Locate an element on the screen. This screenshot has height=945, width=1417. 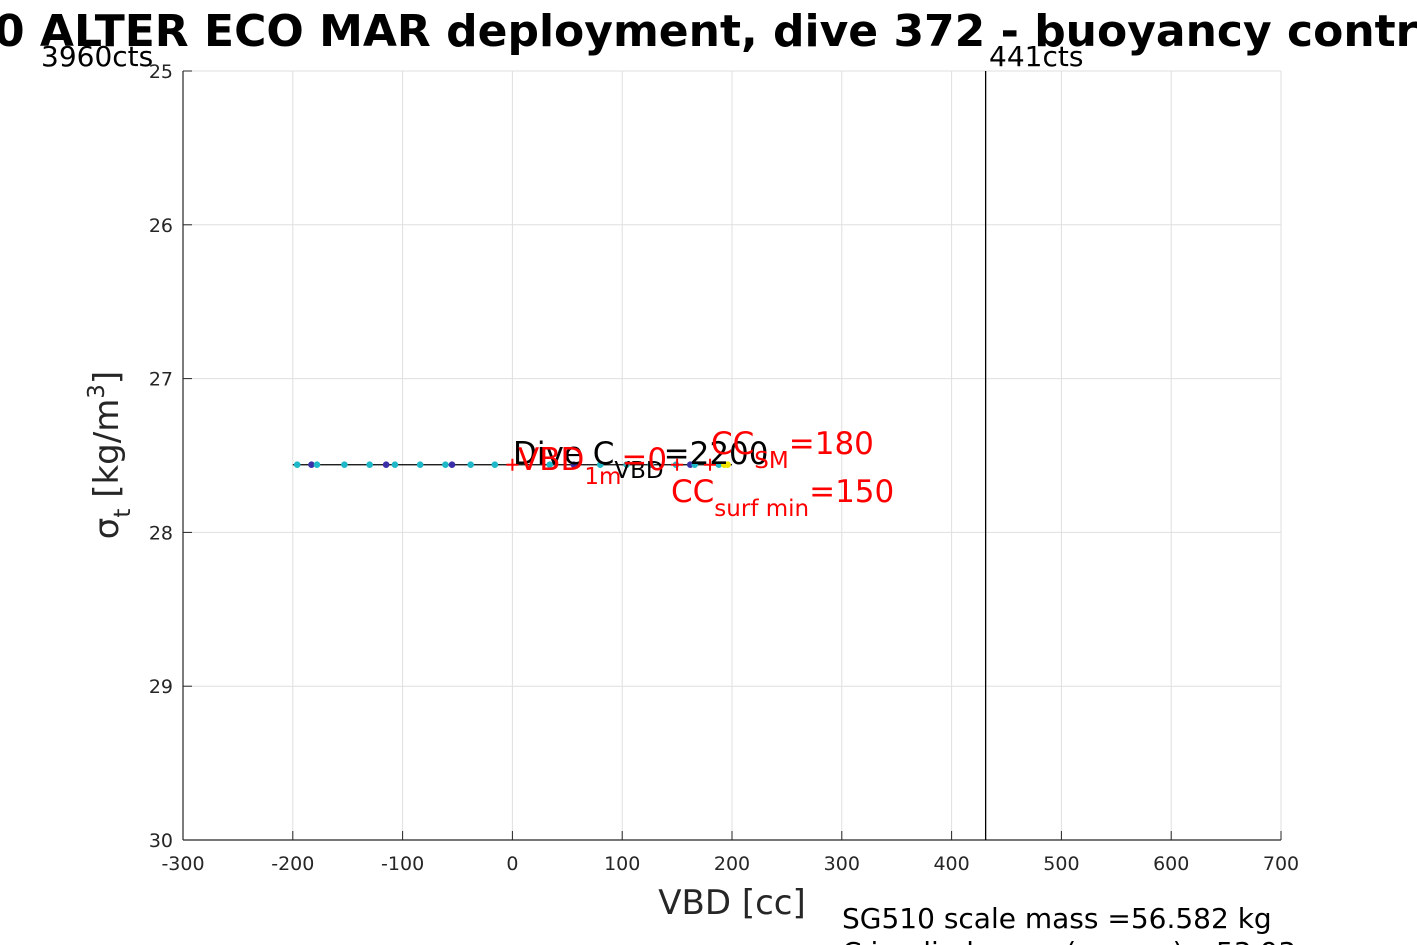
y-axis-label-sup: 3 is located at coordinates (97, 391).